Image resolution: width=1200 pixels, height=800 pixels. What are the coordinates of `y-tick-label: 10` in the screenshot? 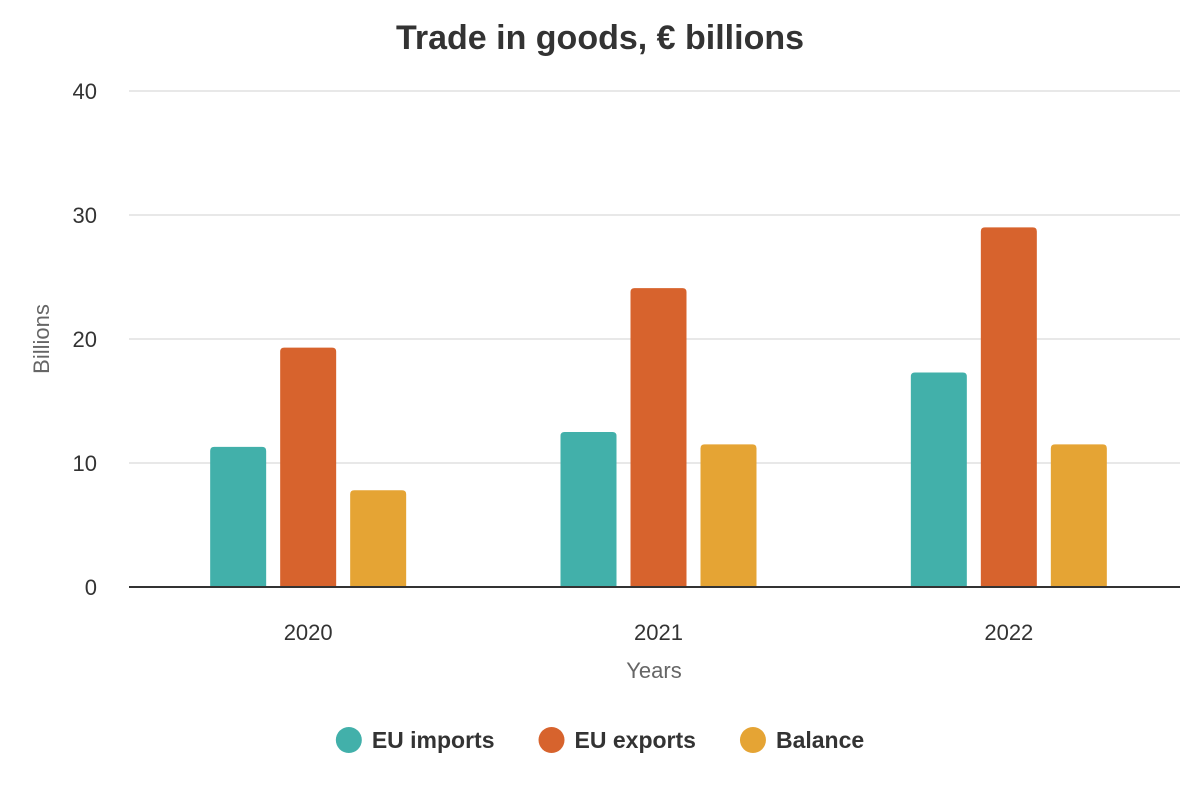 It's located at (85, 463).